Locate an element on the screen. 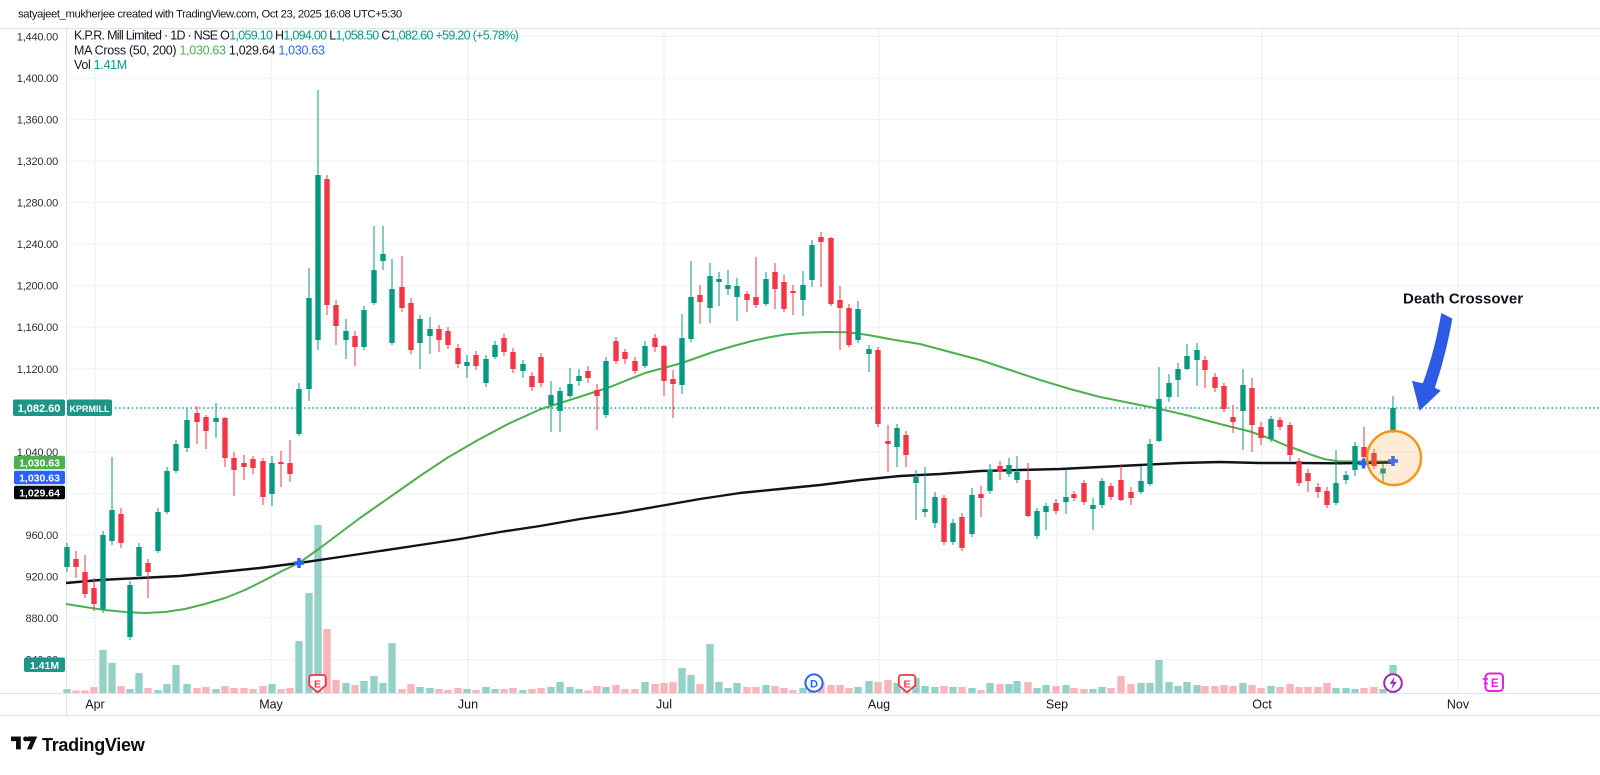 The height and width of the screenshot is (775, 1600). svg-text: 1,240.00 is located at coordinates (37, 245).